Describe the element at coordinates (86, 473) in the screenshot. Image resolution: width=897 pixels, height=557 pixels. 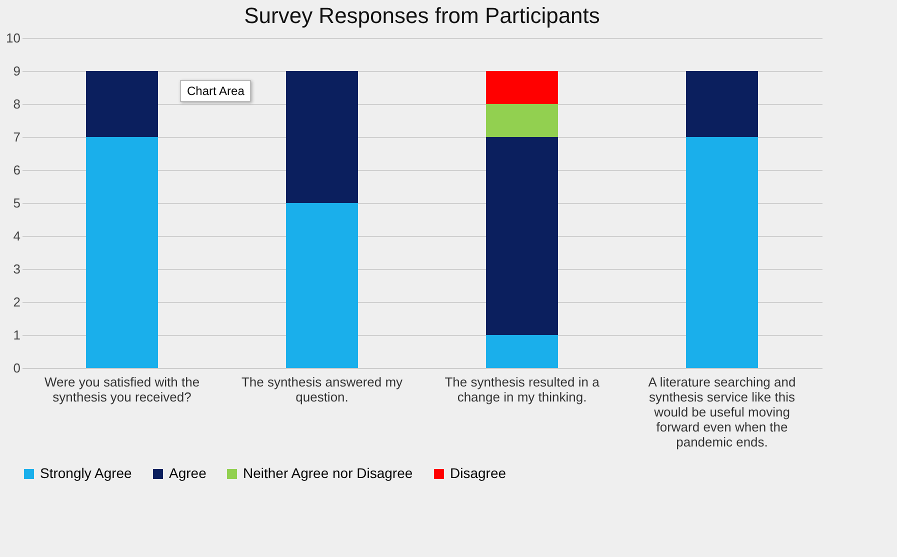
I see `legend-label: Strongly Agree` at that location.